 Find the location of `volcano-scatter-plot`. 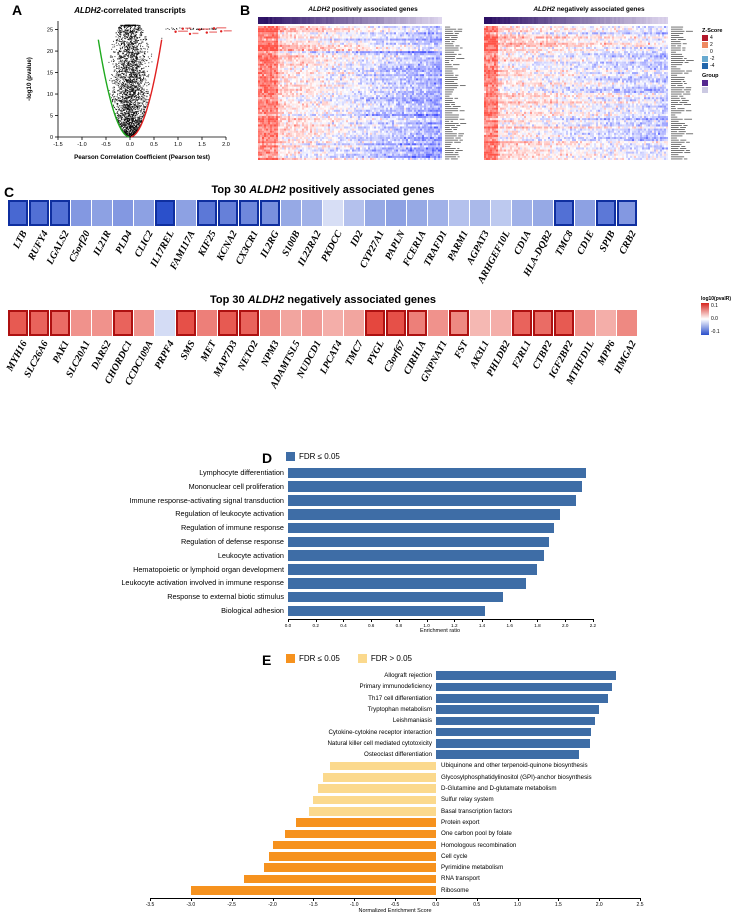

volcano-scatter-plot is located at coordinates (128, 95).